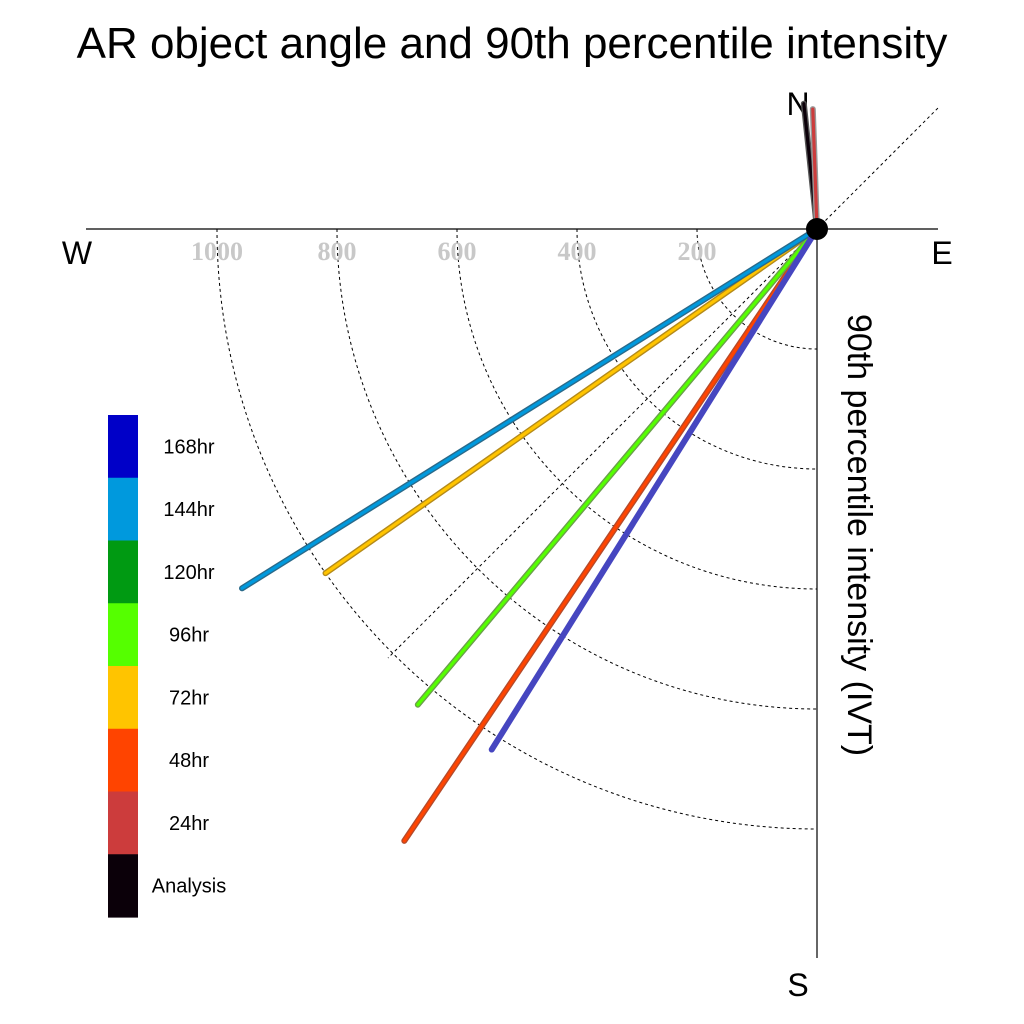 The image size is (1024, 1024). Describe the element at coordinates (188, 447) in the screenshot. I see `legend-label: 168hr` at that location.